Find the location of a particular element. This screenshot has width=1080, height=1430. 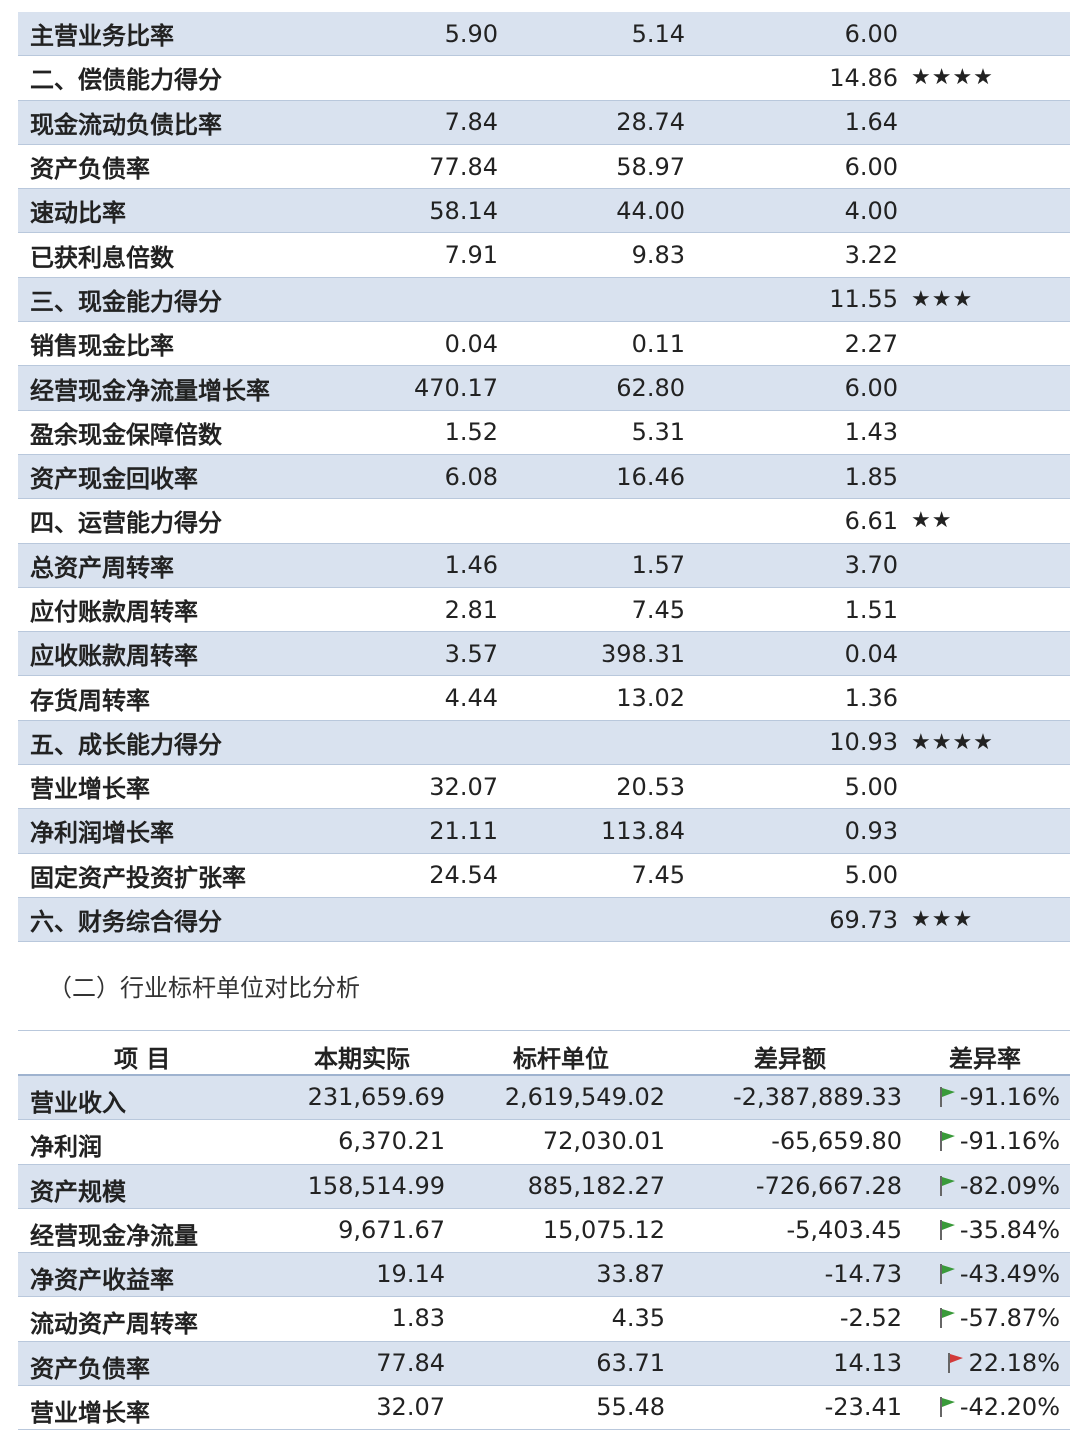

indicator-name: 销售现金比率 is located at coordinates (102, 346).